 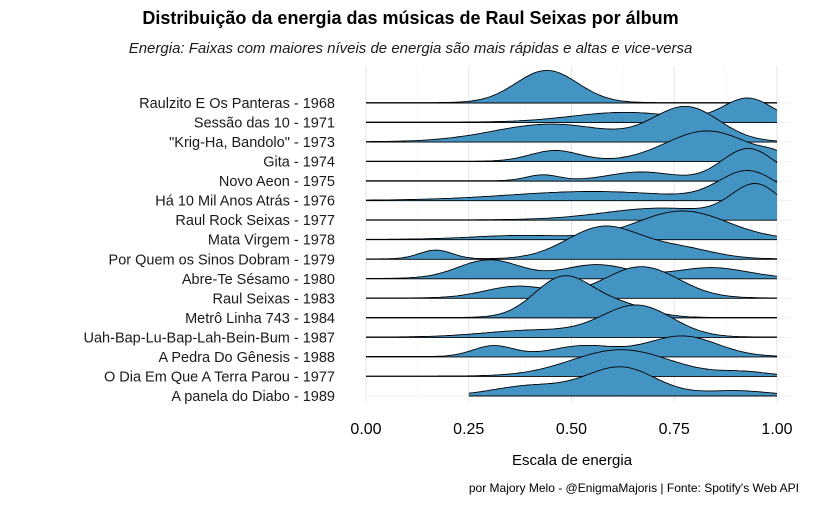 What do you see at coordinates (209, 338) in the screenshot?
I see `y-axis-label: Uah-Bap-Lu-Bap-Lah-Bein-Bum - 1987` at bounding box center [209, 338].